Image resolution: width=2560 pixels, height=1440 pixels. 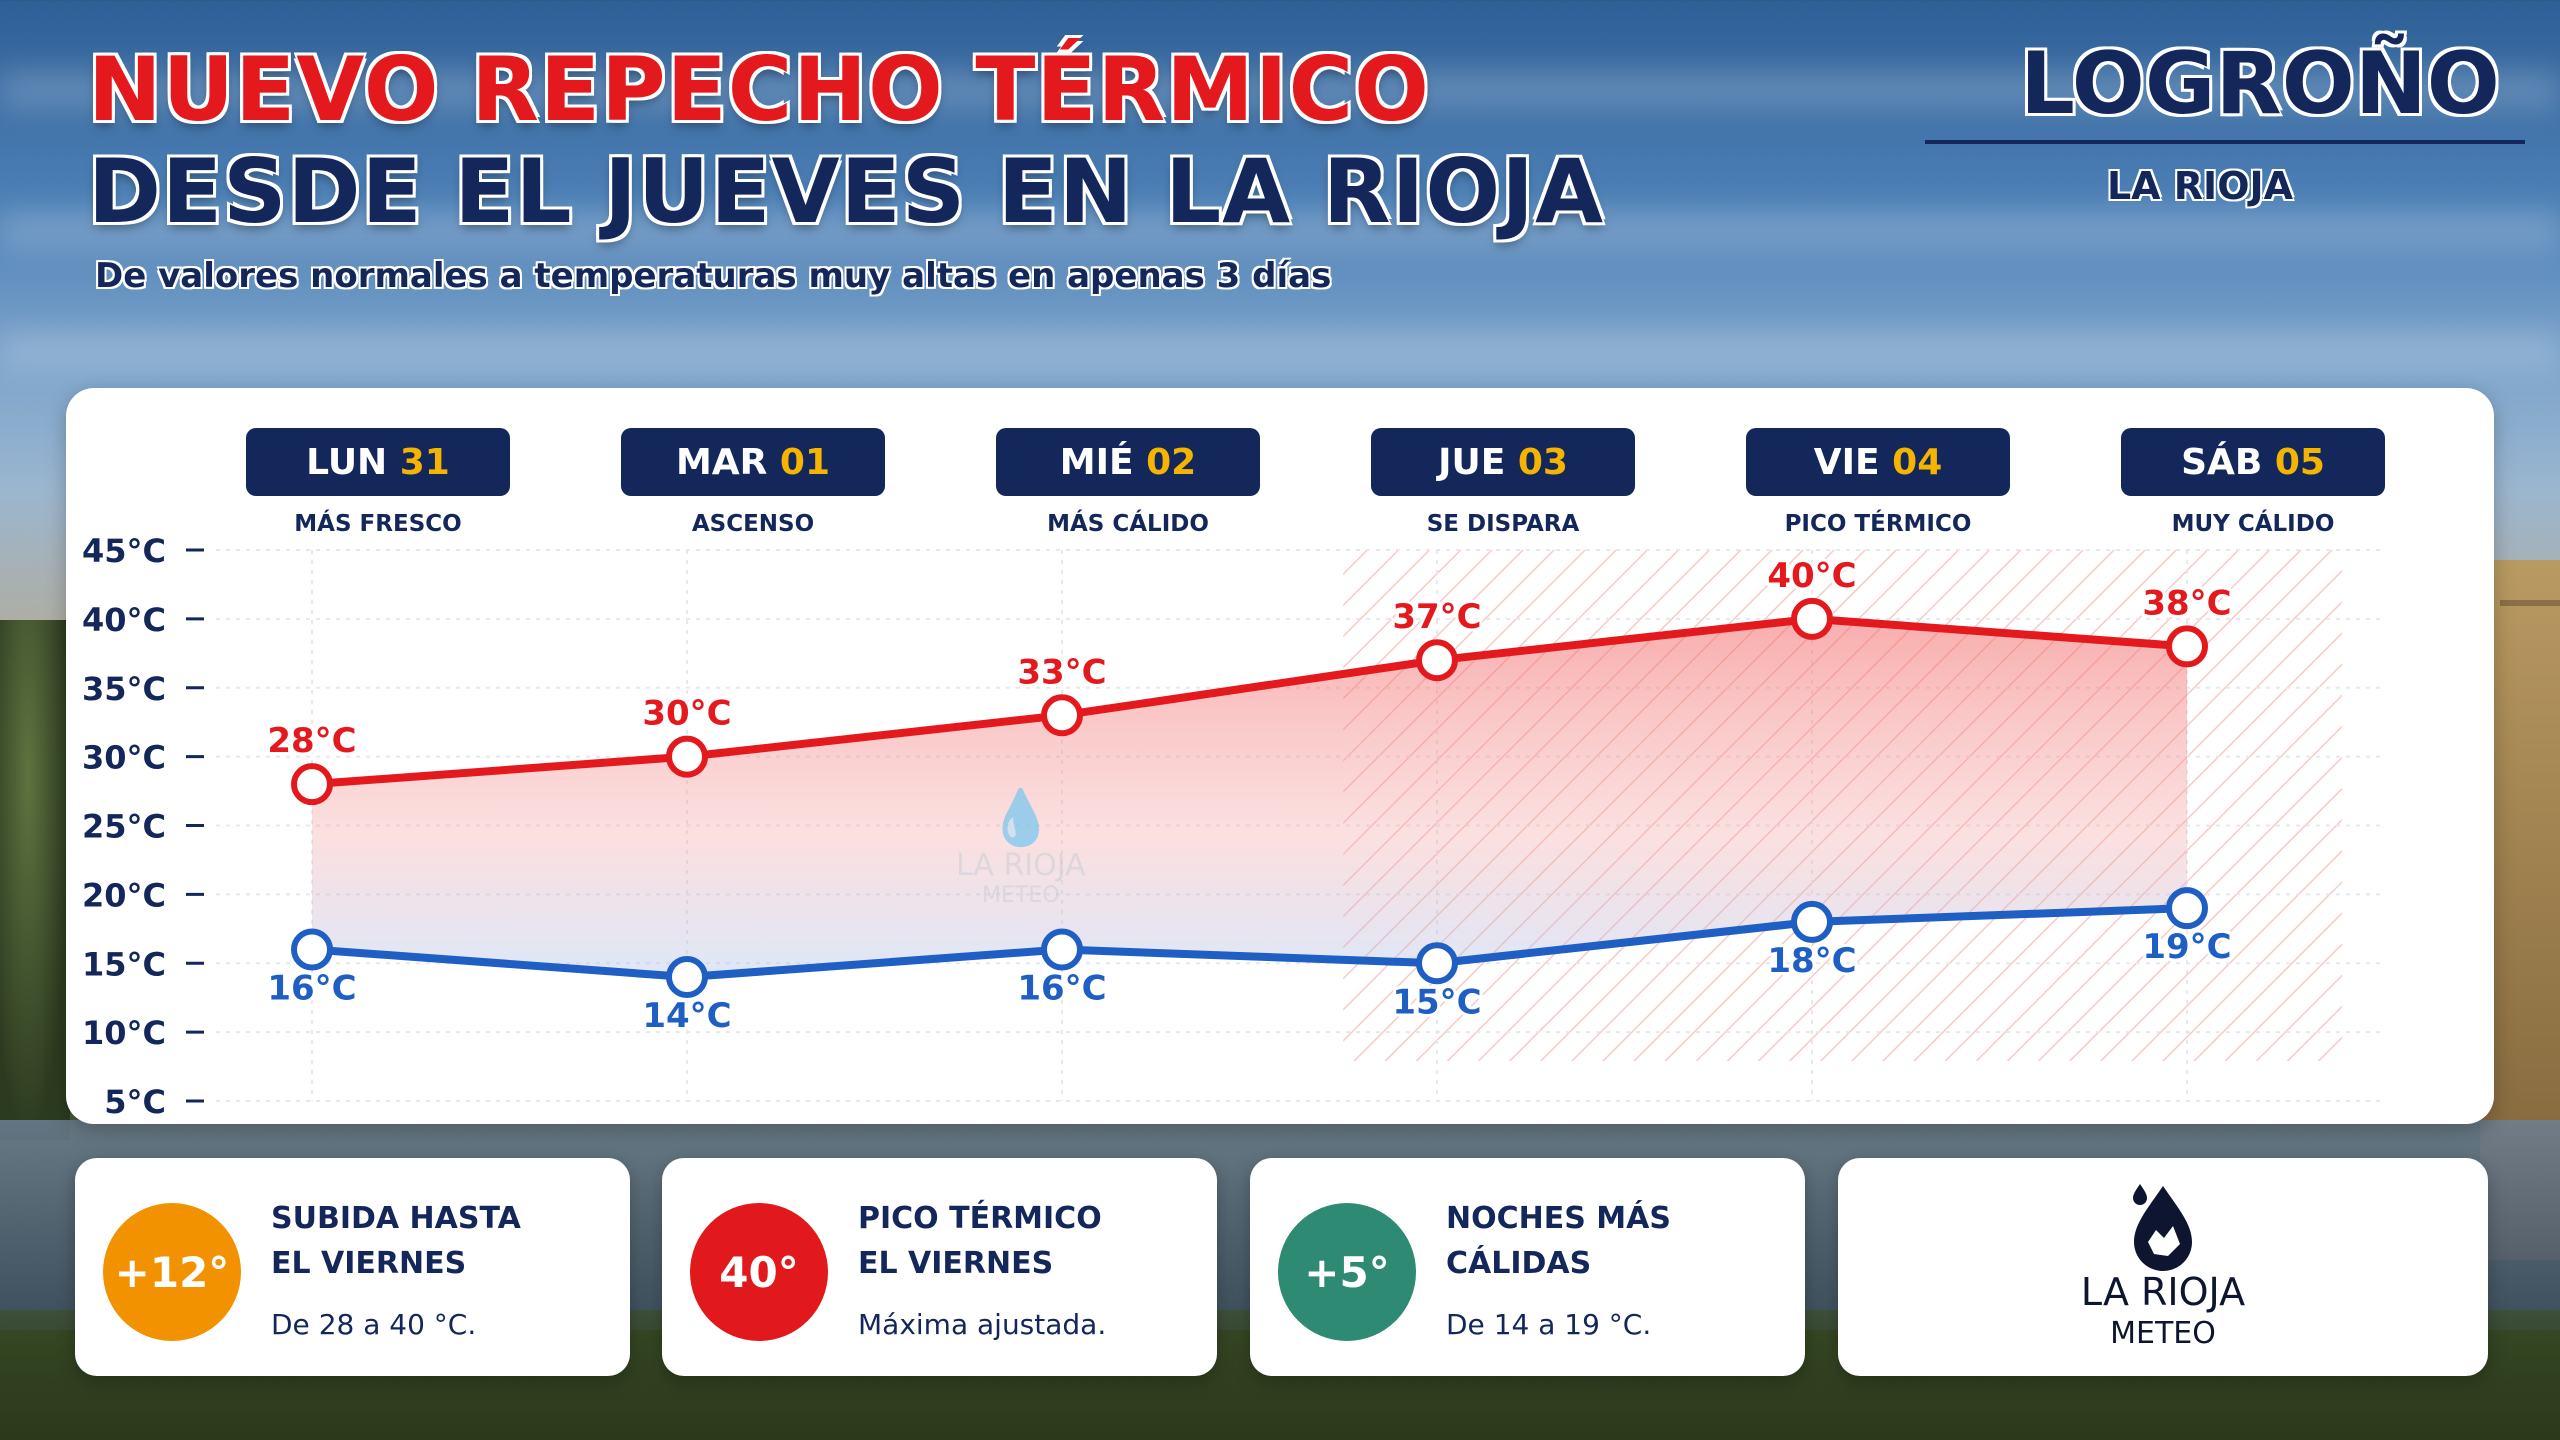 I want to click on max-temp-label: 28°C, so click(x=311, y=741).